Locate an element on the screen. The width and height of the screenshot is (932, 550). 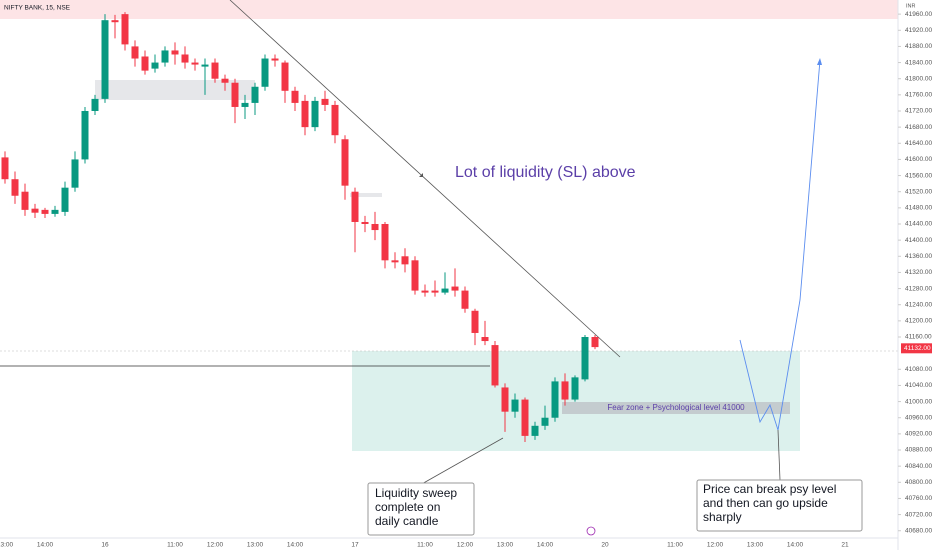
y-tick-label: 40680.00 is located at coordinates (918, 530).